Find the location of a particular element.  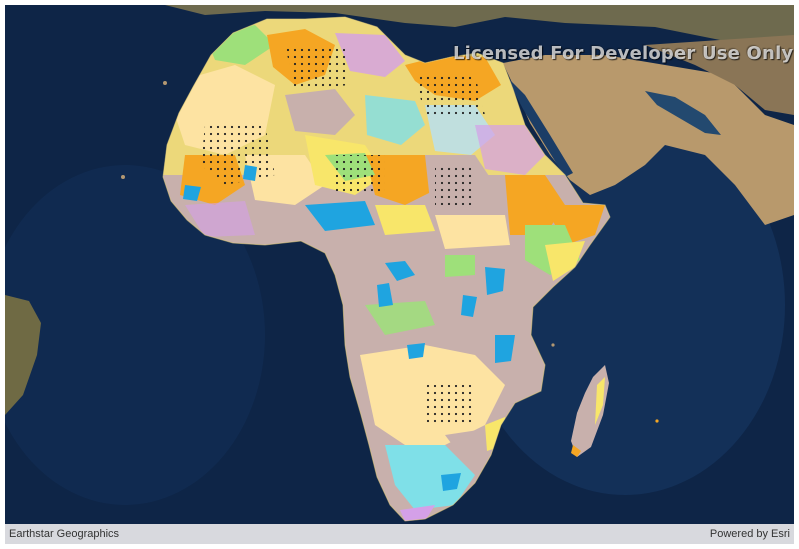

watermark-text: Licensed For Developer Use Only is located at coordinates (623, 53).